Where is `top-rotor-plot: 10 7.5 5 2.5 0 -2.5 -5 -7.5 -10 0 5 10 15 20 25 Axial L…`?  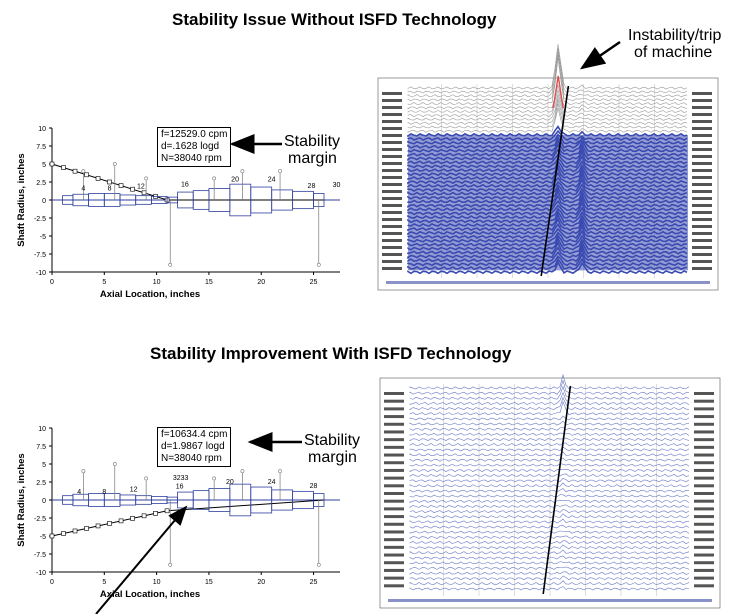
top-rotor-plot: 10 7.5 5 2.5 0 -2.5 -5 -7.5 -10 0 5 10 15 20 25 Axial L… is located at coordinates (178, 213).